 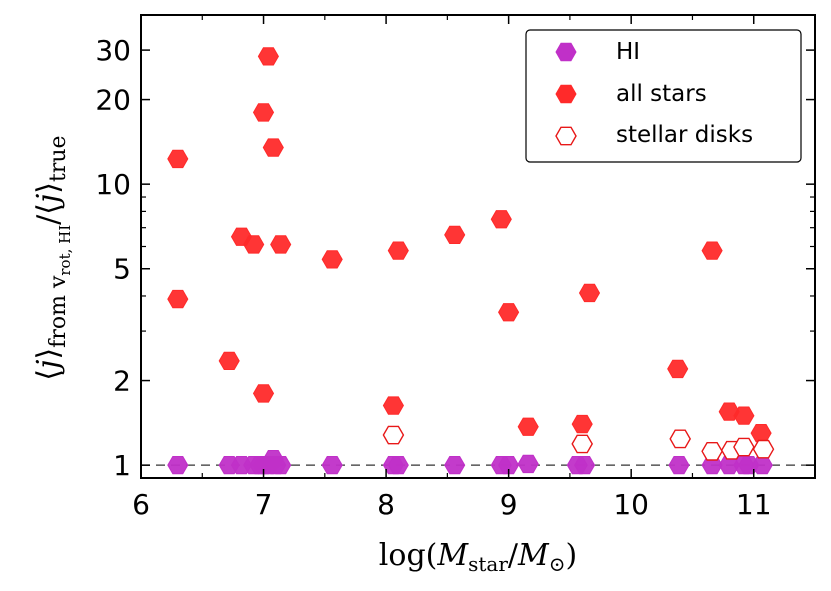 I want to click on x-tick-label: 10, so click(x=631, y=504).